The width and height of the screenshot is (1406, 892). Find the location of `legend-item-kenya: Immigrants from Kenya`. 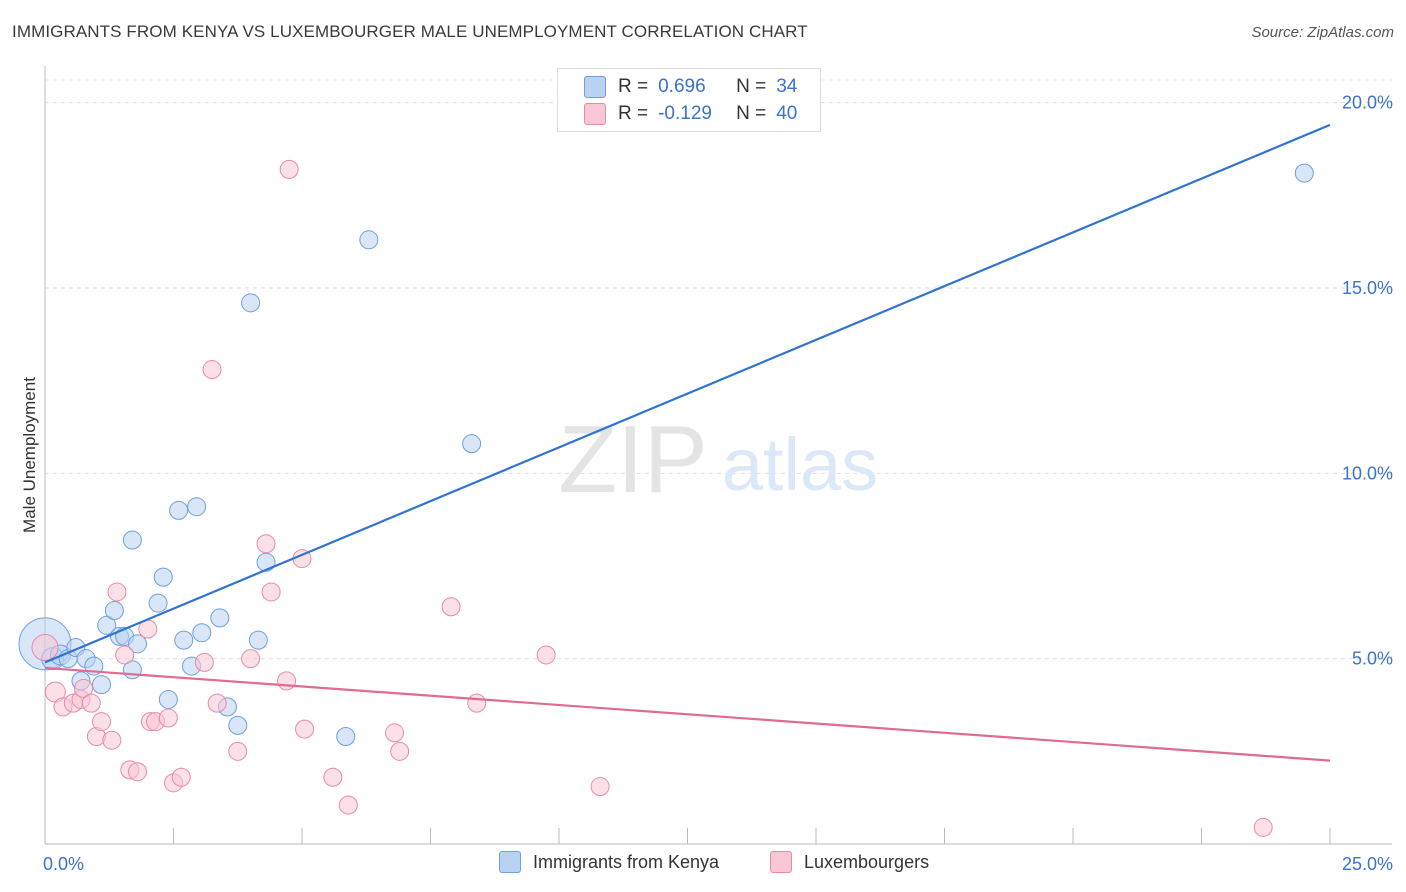

legend-item-kenya: Immigrants from Kenya is located at coordinates (609, 862).